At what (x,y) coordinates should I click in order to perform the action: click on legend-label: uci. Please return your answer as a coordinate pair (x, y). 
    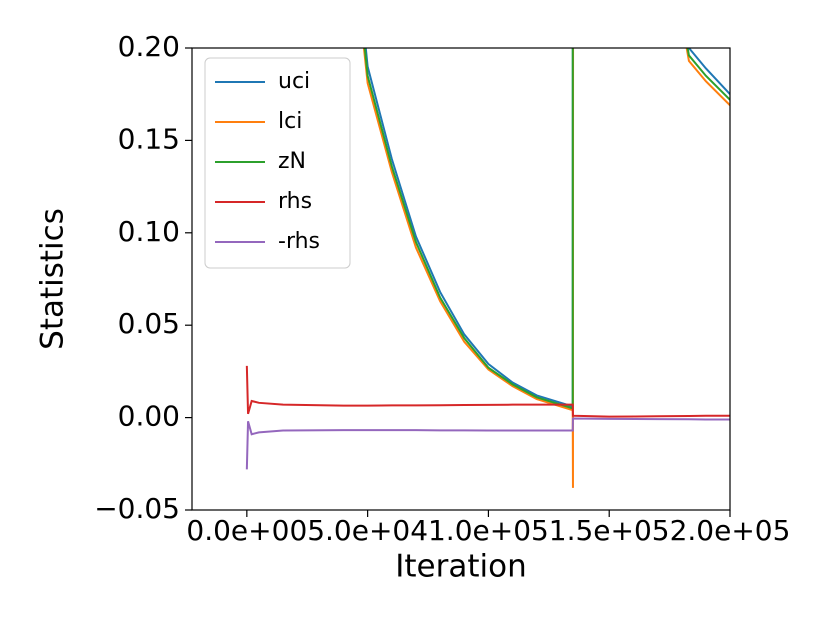
    Looking at the image, I should click on (294, 81).